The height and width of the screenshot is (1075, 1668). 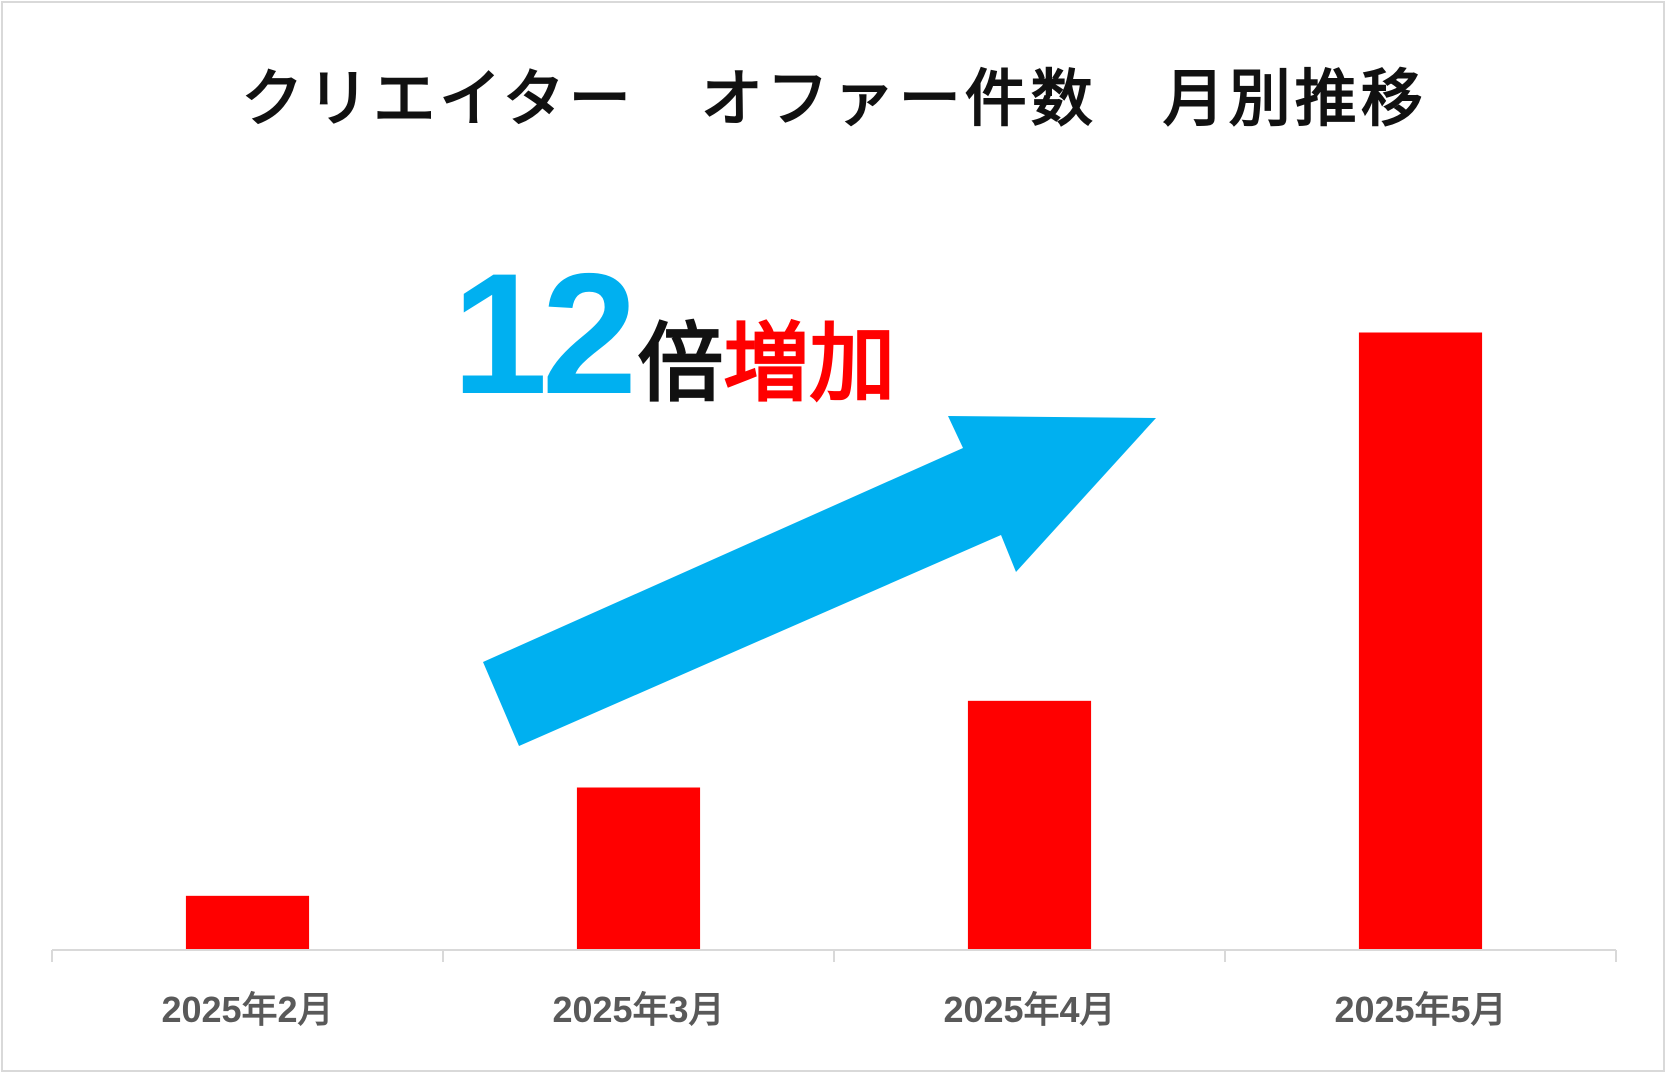 I want to click on chart-title: クリエイター オファー件数 月別推移, so click(x=834, y=98).